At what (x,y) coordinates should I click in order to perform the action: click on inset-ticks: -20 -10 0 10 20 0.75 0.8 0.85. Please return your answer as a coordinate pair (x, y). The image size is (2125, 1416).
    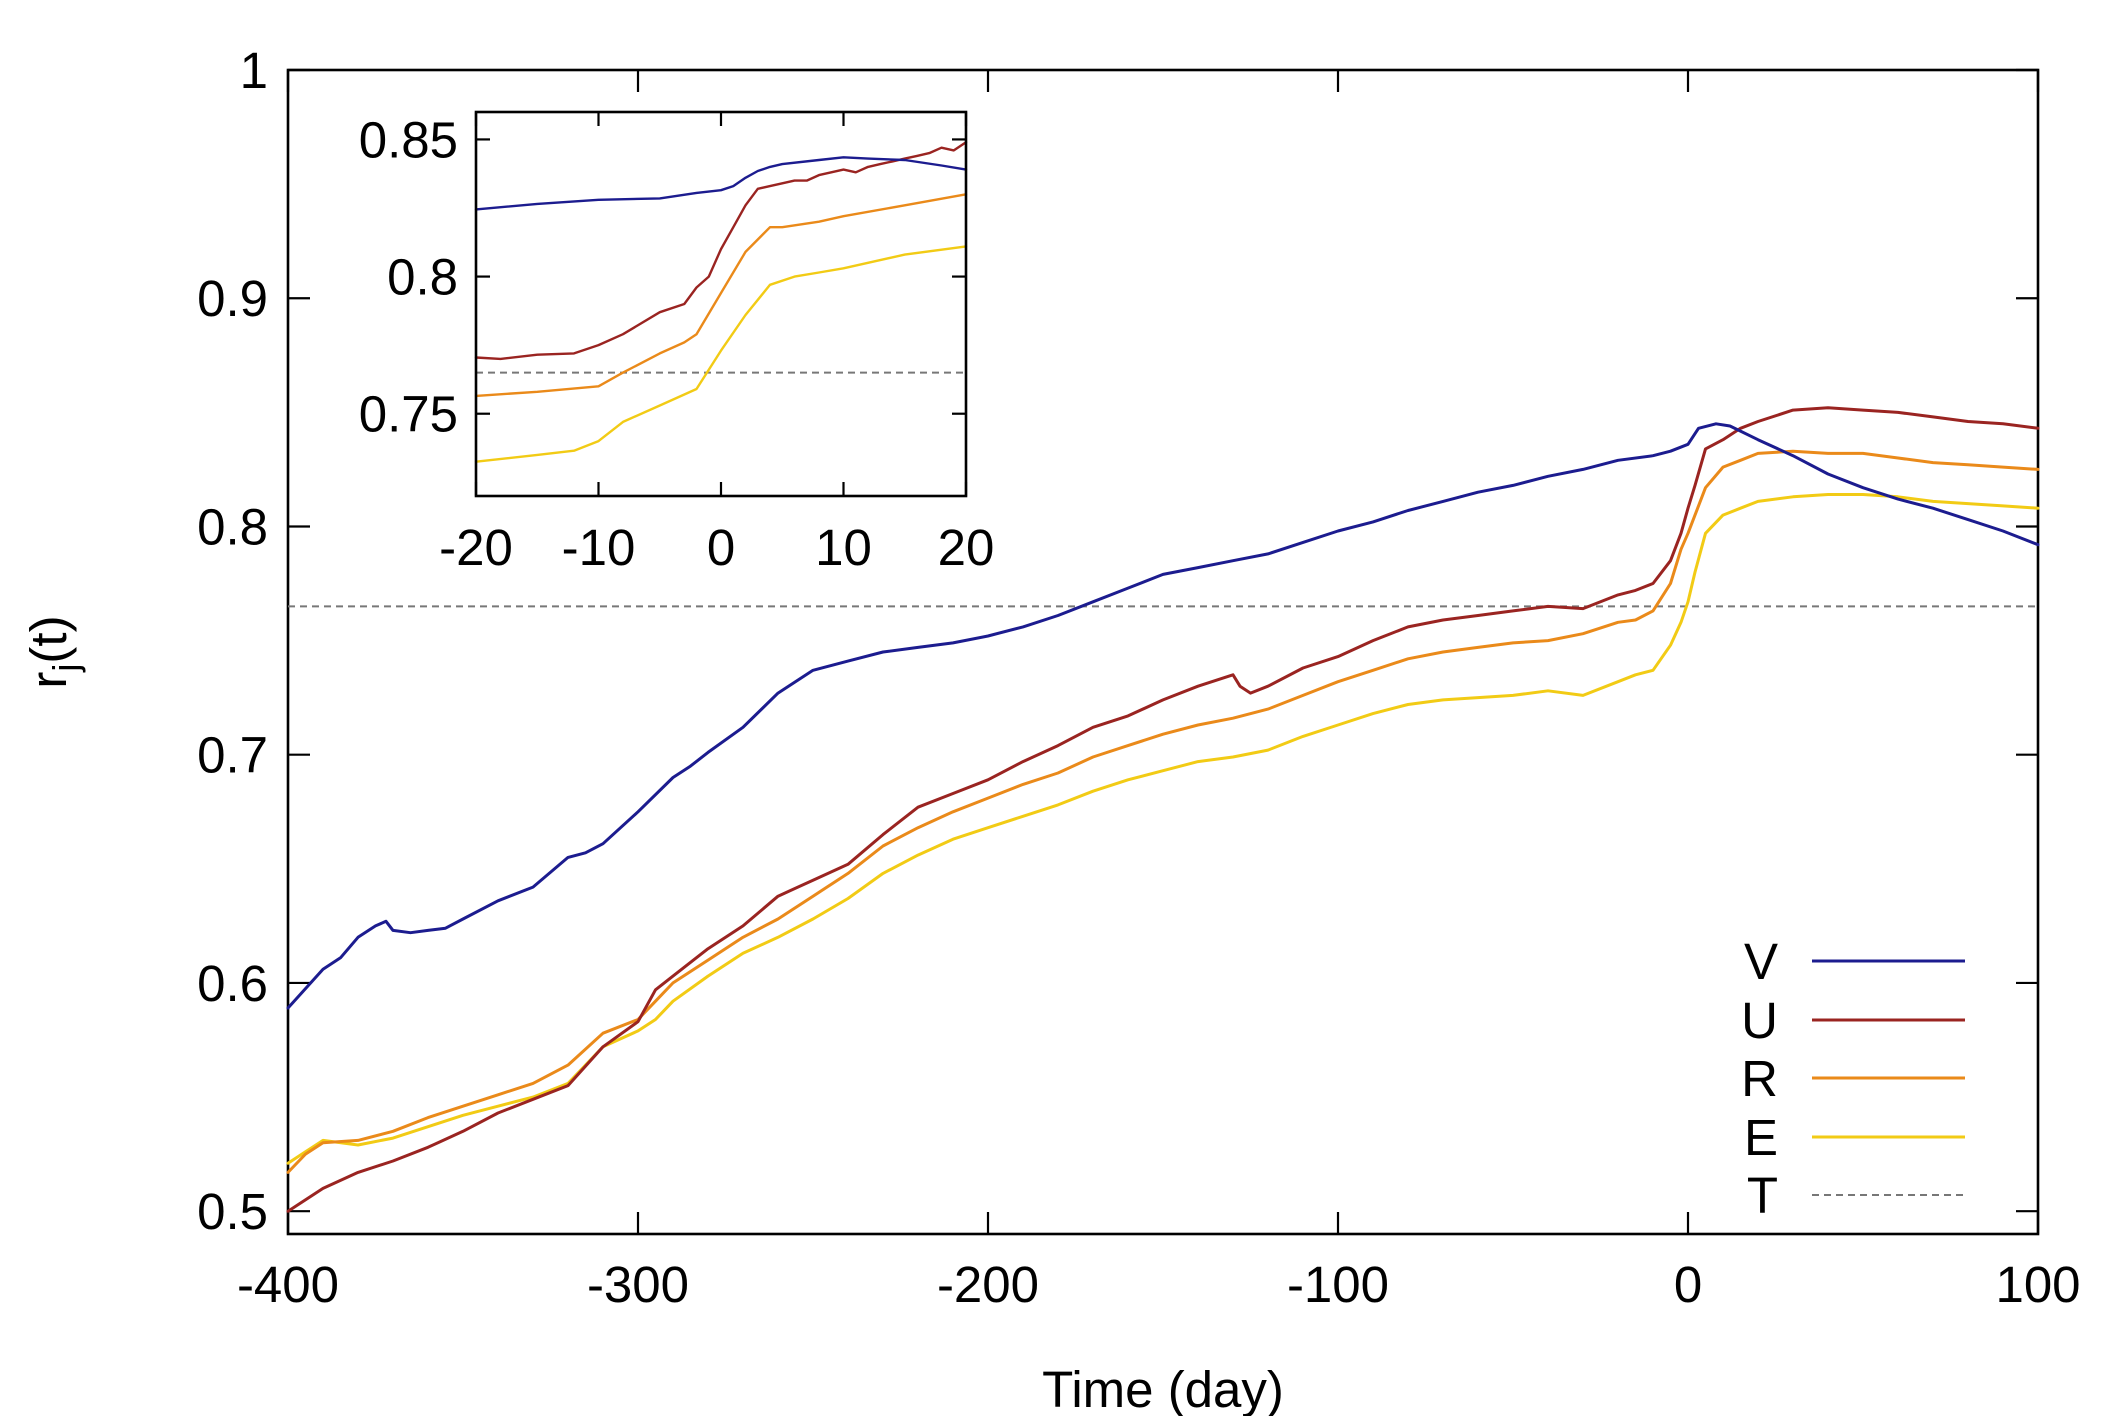
    Looking at the image, I should click on (677, 343).